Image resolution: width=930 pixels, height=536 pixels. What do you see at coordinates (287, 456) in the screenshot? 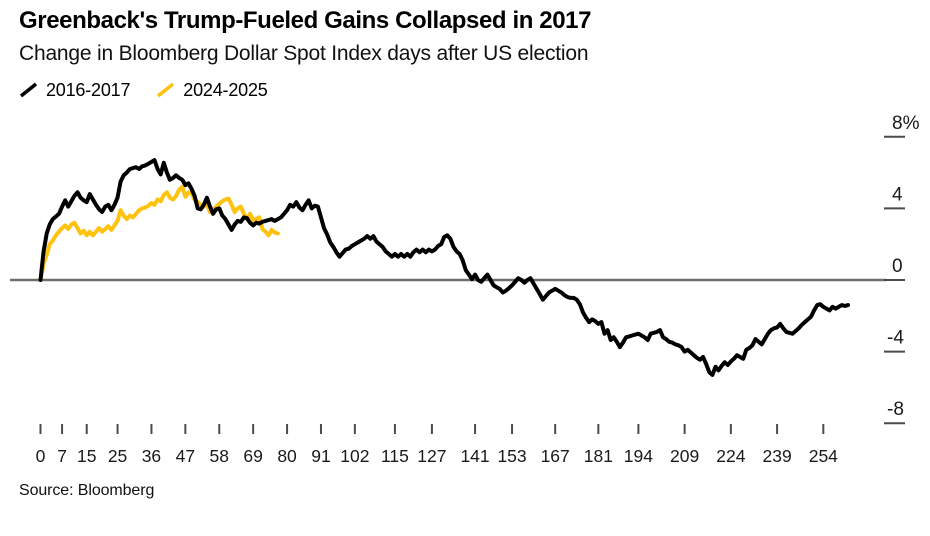
I see `x-tick-label: 80` at bounding box center [287, 456].